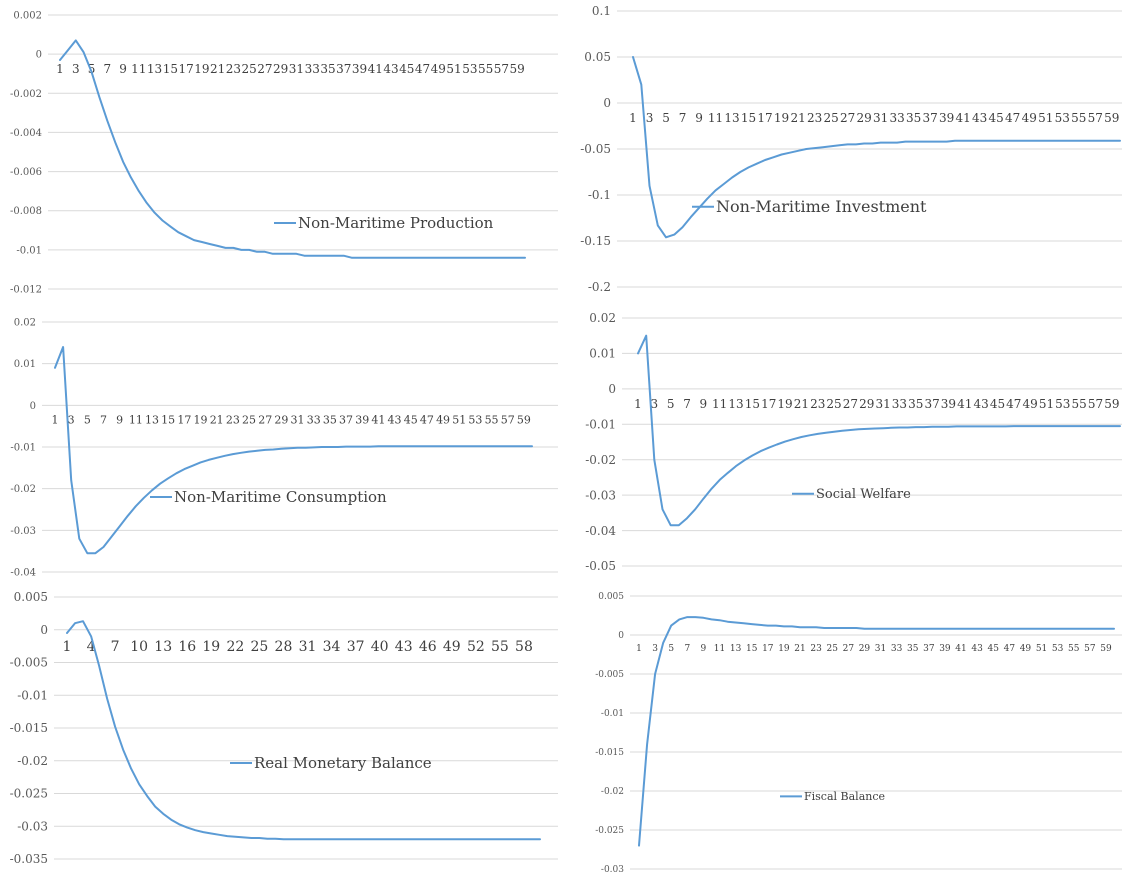 The image size is (1124, 874). What do you see at coordinates (600, 424) in the screenshot?
I see `y-tick-label: -0.01` at bounding box center [600, 424].